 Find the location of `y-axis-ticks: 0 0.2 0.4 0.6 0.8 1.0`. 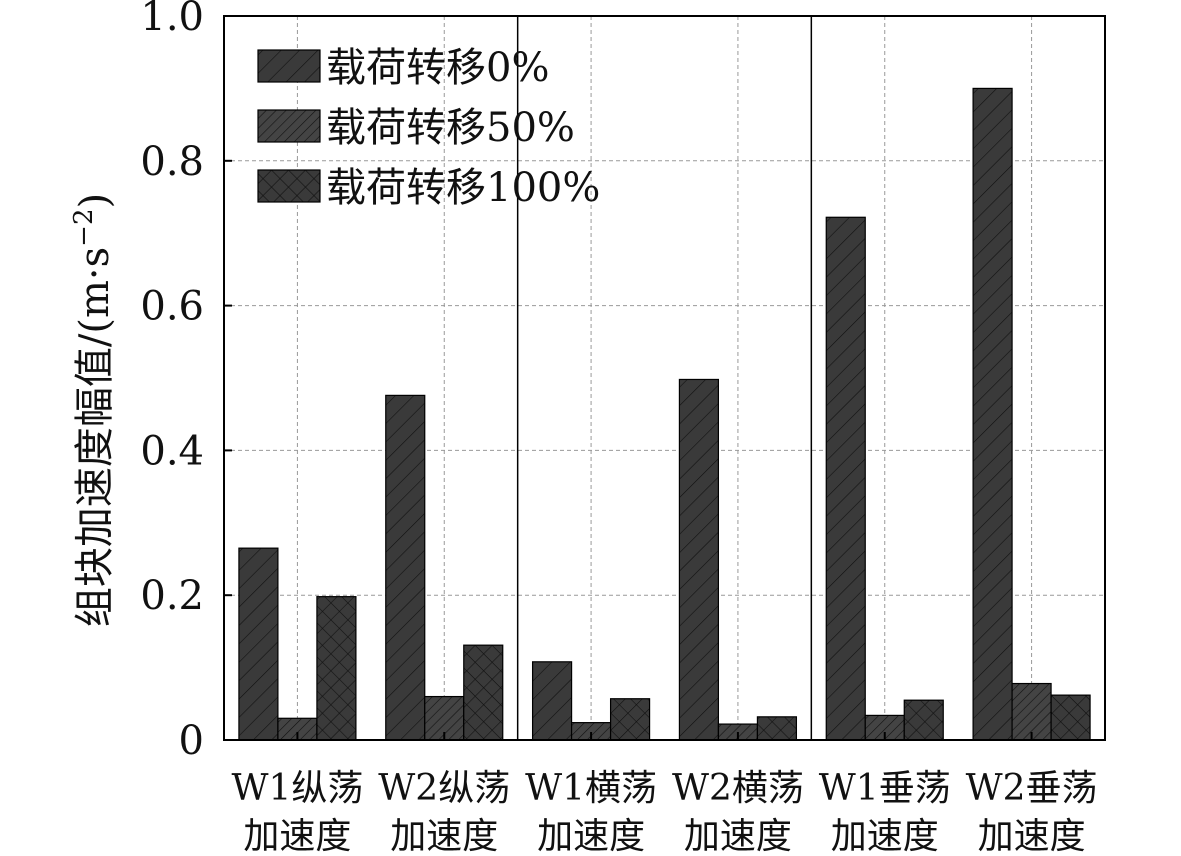

y-axis-ticks: 0 0.2 0.4 0.6 0.8 1.0 is located at coordinates (186, 382).